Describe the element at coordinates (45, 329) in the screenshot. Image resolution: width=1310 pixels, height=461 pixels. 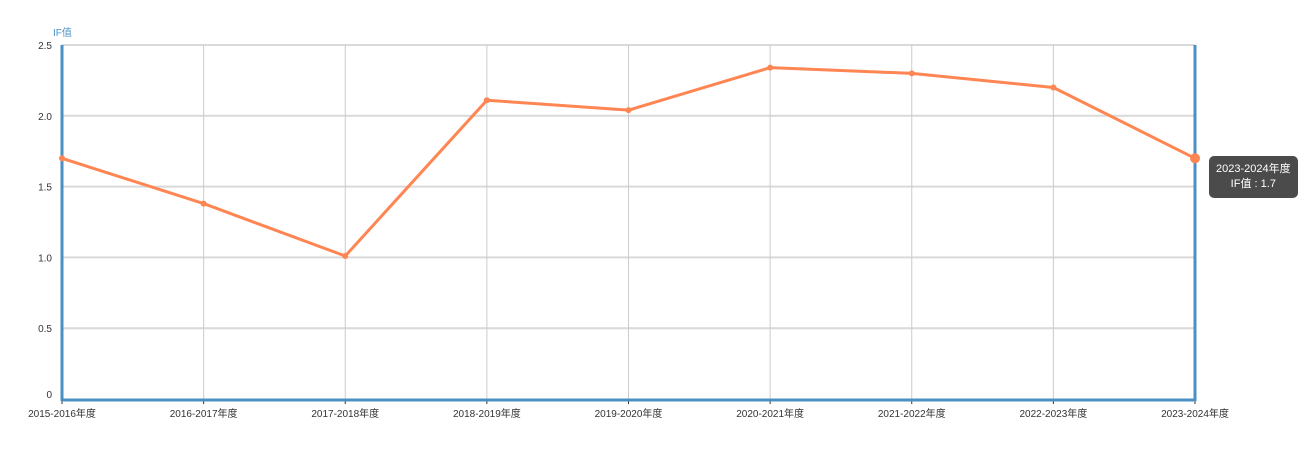
I see `y-tick-label: 0.5` at that location.